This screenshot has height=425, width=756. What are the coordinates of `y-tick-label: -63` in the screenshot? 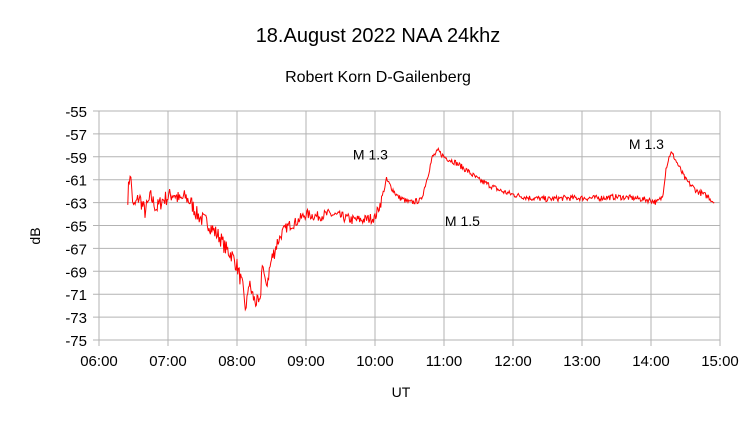 It's located at (76, 204).